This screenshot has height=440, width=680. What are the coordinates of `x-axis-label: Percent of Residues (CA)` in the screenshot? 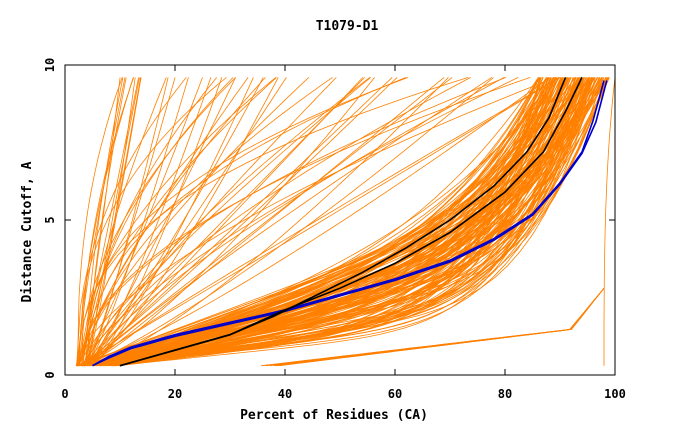 It's located at (334, 415).